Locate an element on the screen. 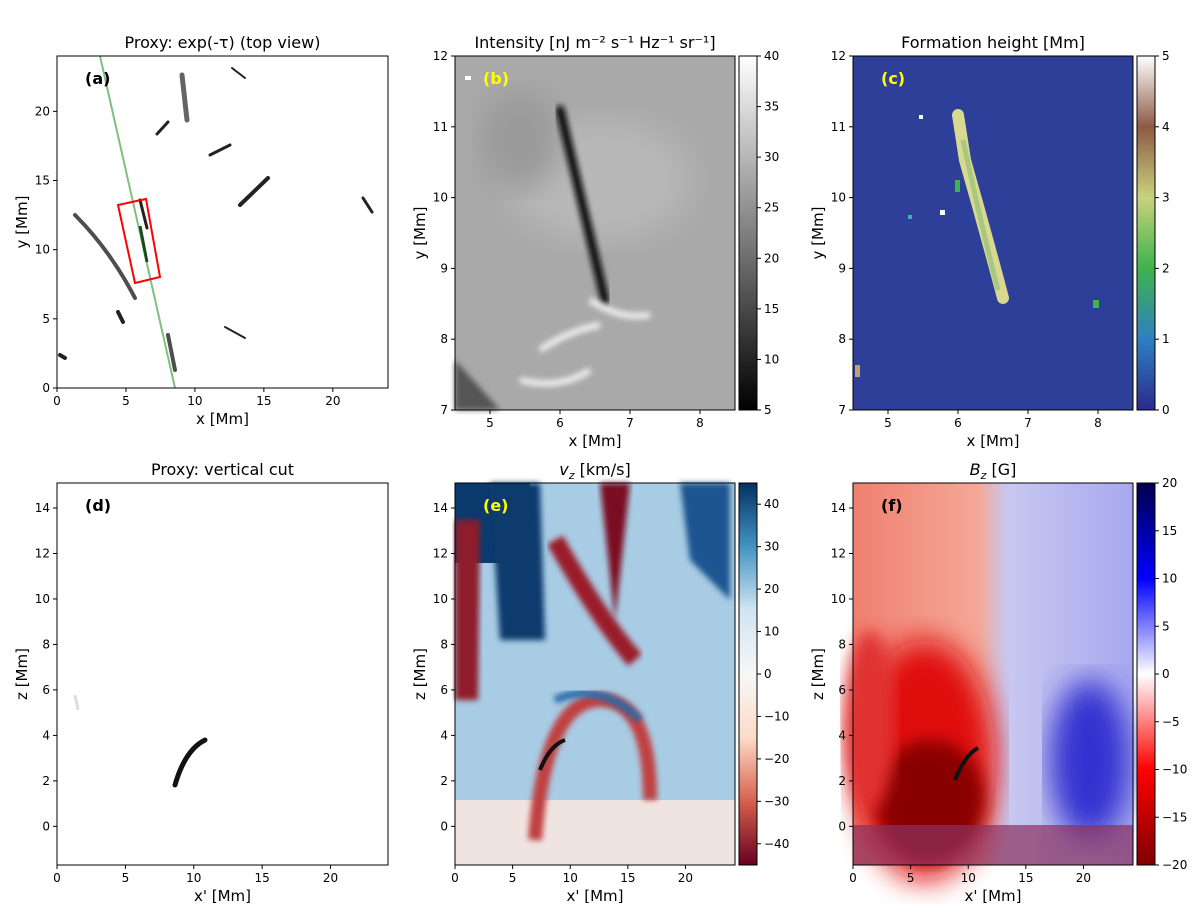 Image resolution: width=1200 pixels, height=917 pixels. panel-label: (d) is located at coordinates (98, 505).